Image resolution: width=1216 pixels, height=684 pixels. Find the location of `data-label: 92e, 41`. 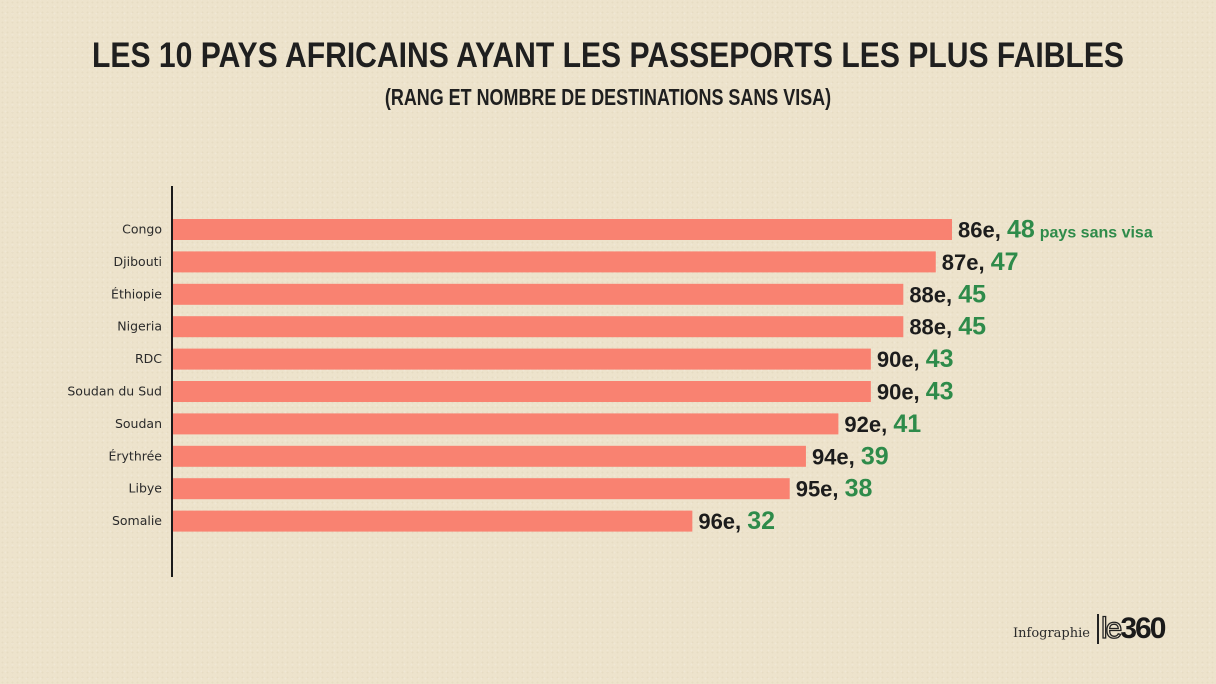

data-label: 92e, 41 is located at coordinates (882, 424).